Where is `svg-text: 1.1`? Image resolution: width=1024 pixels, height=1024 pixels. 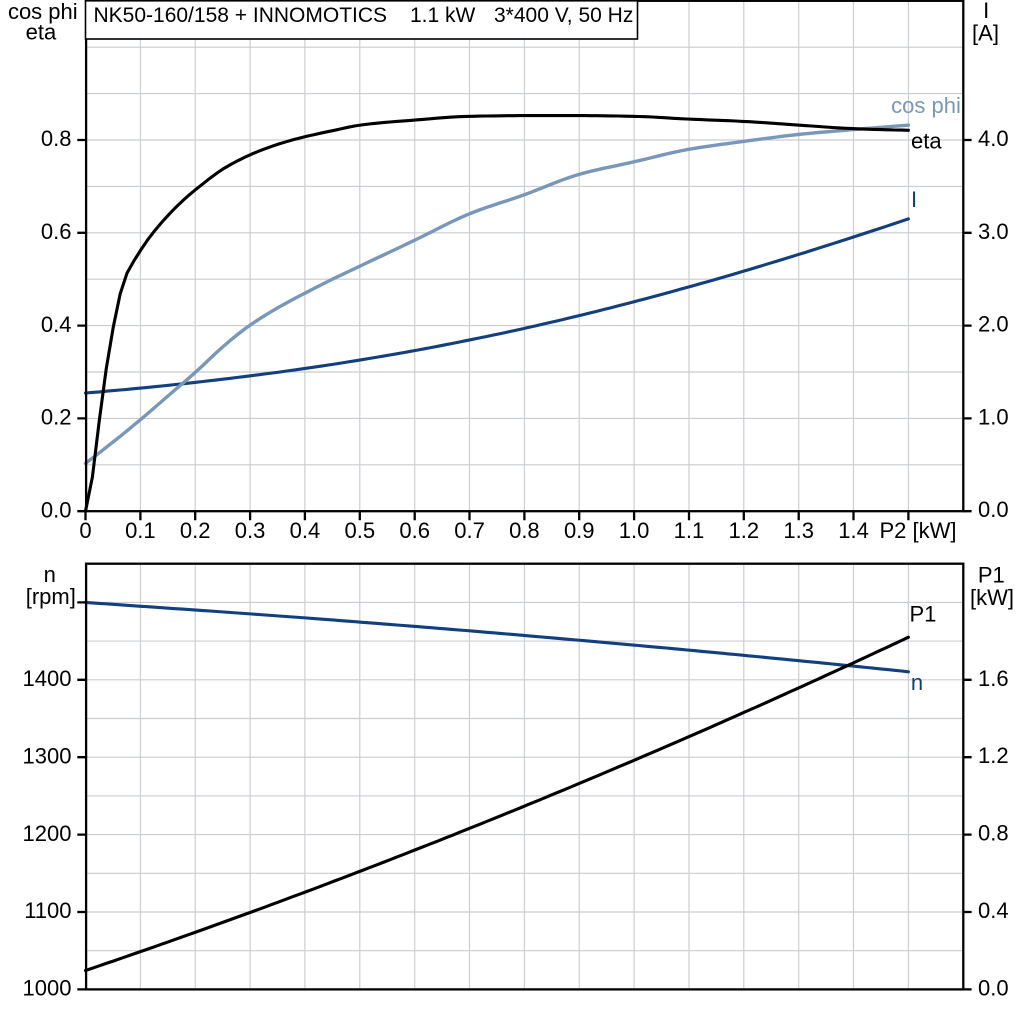 svg-text: 1.1 is located at coordinates (689, 530).